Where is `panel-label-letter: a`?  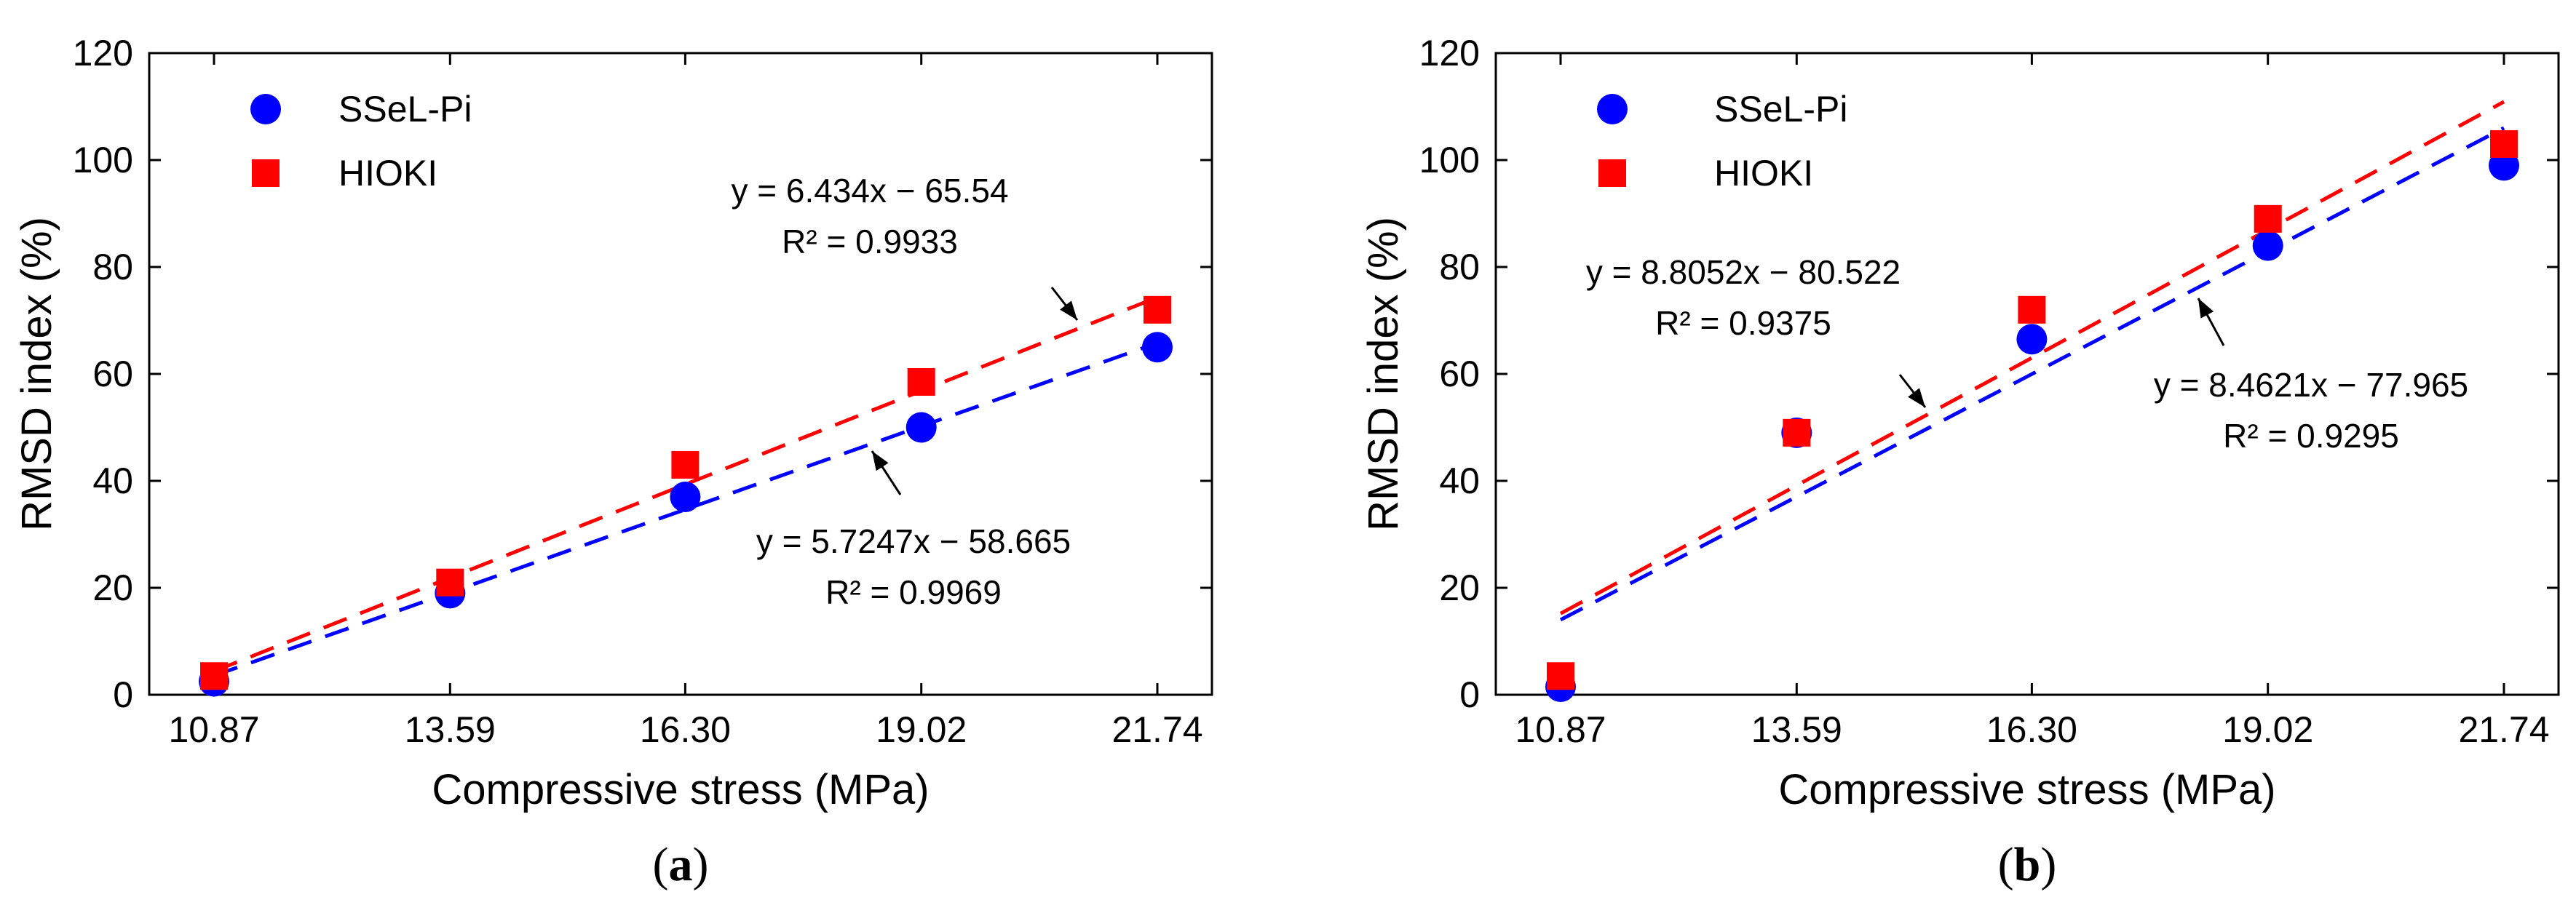
panel-label-letter: a is located at coordinates (681, 864).